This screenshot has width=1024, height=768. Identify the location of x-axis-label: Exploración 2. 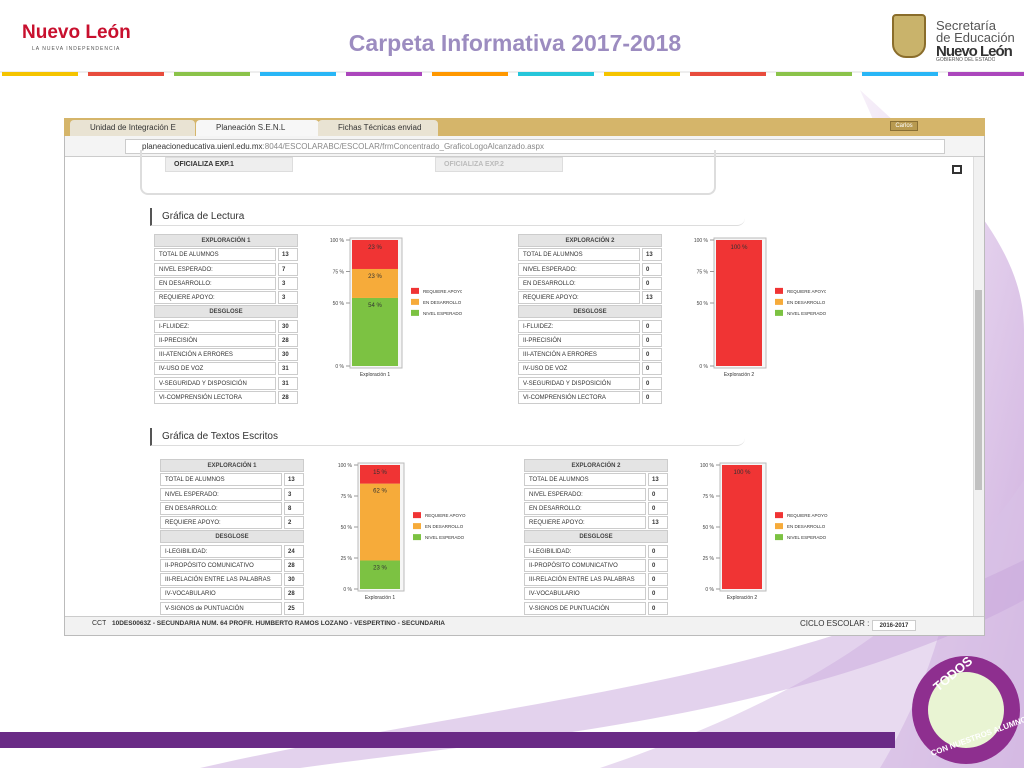
(739, 375).